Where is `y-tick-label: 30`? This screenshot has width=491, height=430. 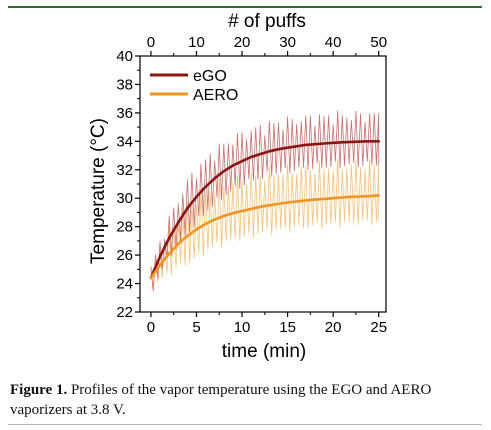
y-tick-label: 30 is located at coordinates (124, 198).